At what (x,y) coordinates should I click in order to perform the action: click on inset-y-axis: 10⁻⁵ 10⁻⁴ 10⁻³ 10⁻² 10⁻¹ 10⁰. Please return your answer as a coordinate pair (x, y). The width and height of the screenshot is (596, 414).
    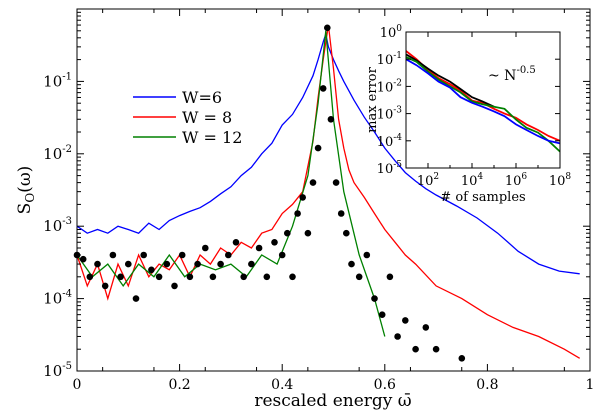
    Looking at the image, I should click on (468, 100).